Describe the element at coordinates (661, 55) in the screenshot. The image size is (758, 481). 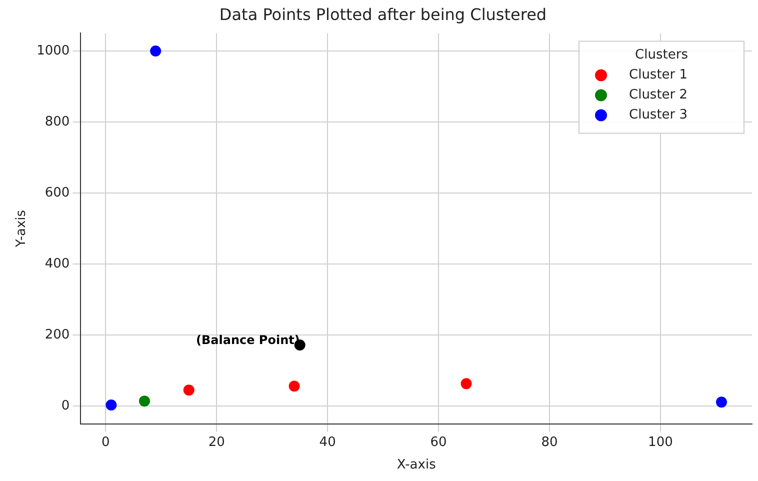
I see `legend-title: Clusters` at that location.